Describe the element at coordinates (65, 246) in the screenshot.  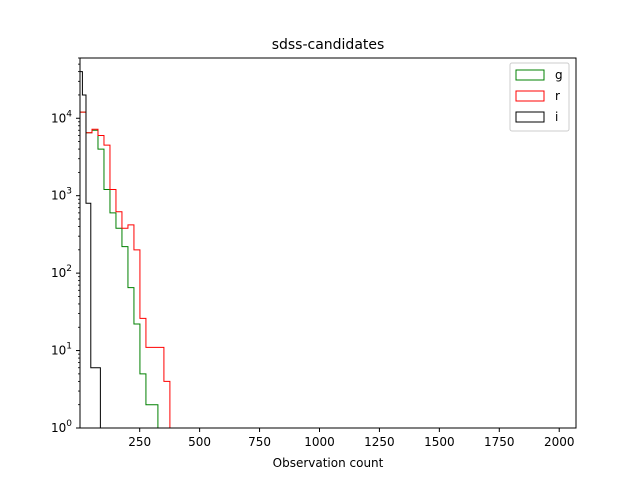
I see `y-axis: 10⁰ 10¹ 10² 10³ 10⁴` at that location.